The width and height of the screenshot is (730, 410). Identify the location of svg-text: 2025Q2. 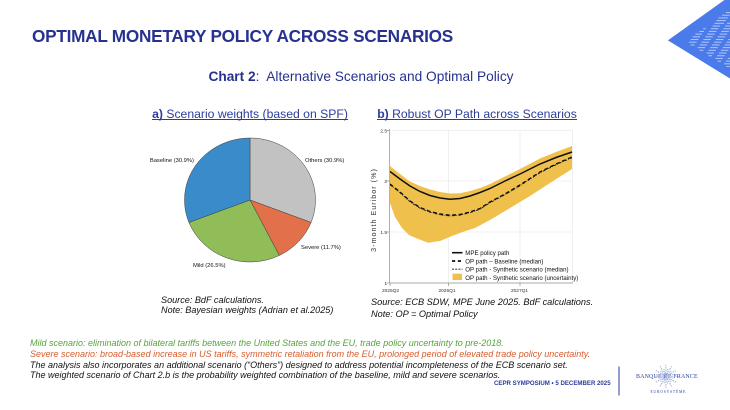
(390, 291).